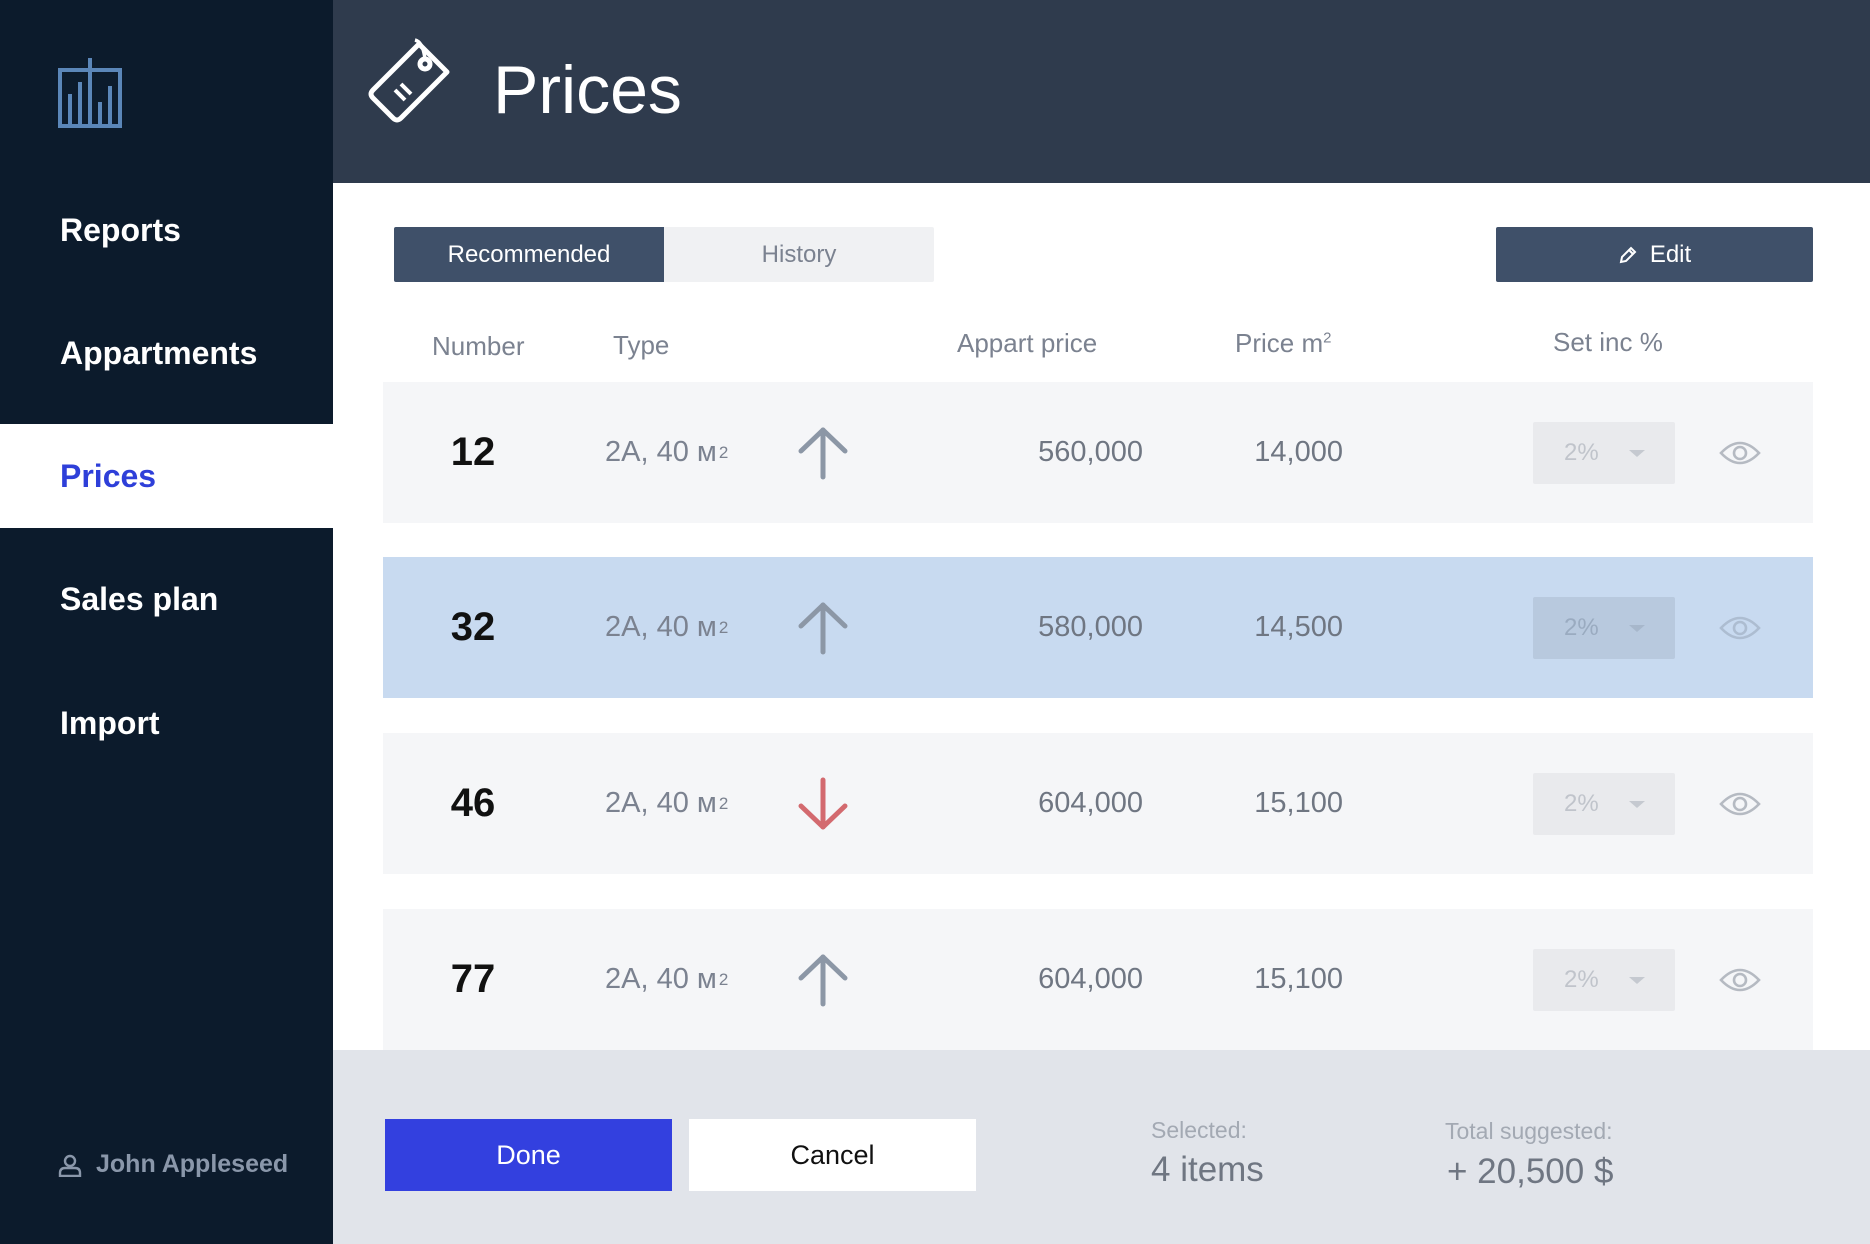 This screenshot has height=1244, width=1870. What do you see at coordinates (1608, 342) in the screenshot?
I see `column-header-set-inc: Set inc %` at bounding box center [1608, 342].